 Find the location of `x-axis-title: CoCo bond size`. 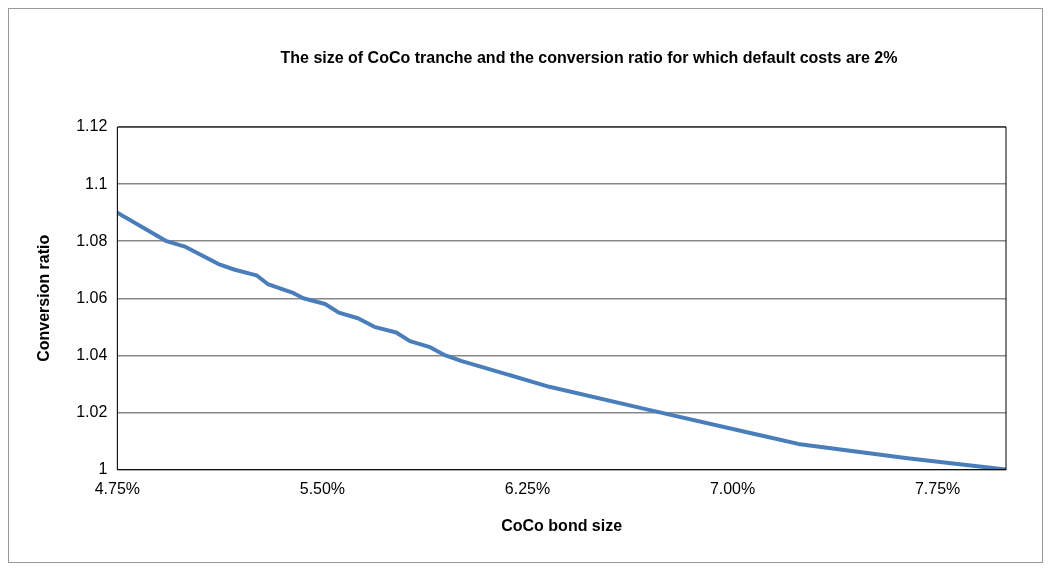

x-axis-title: CoCo bond size is located at coordinates (562, 525).